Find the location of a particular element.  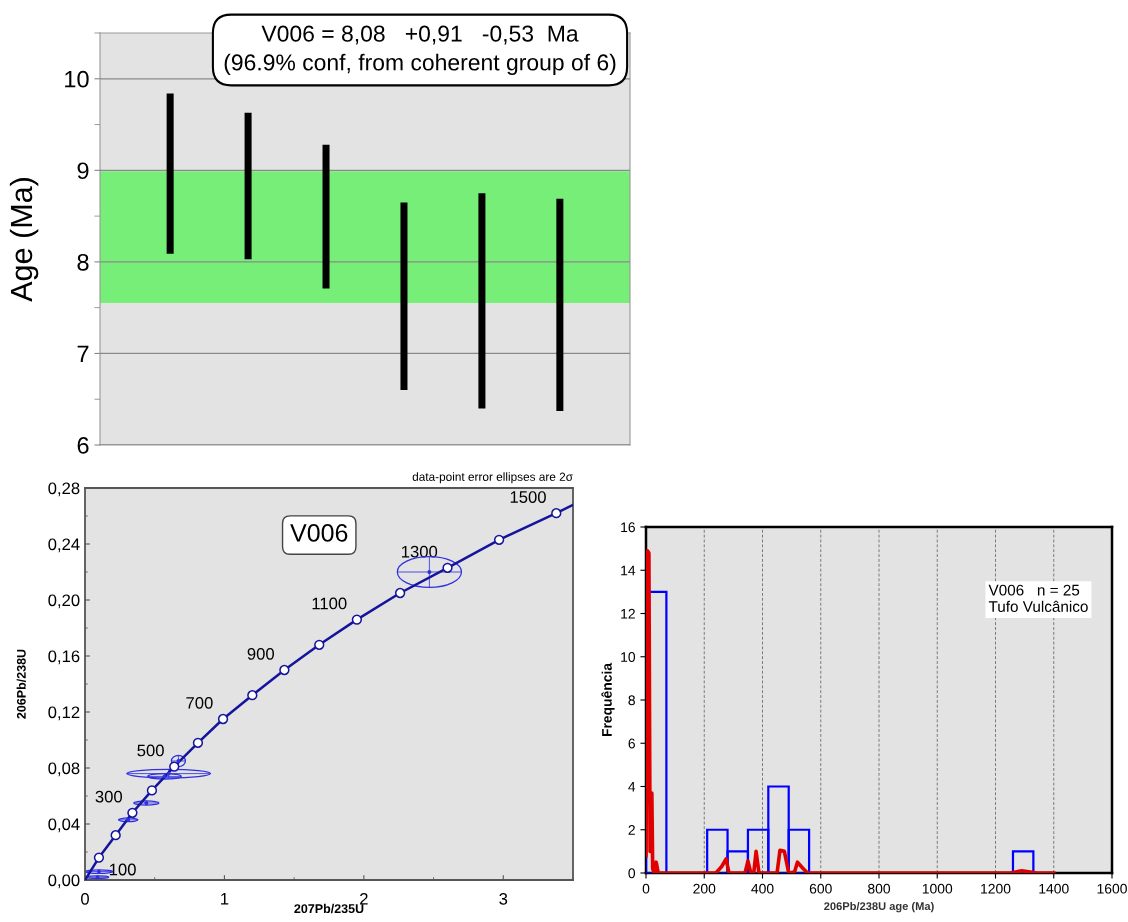

annotation: (96.9% conf, from coherent group of 6) is located at coordinates (420, 64).